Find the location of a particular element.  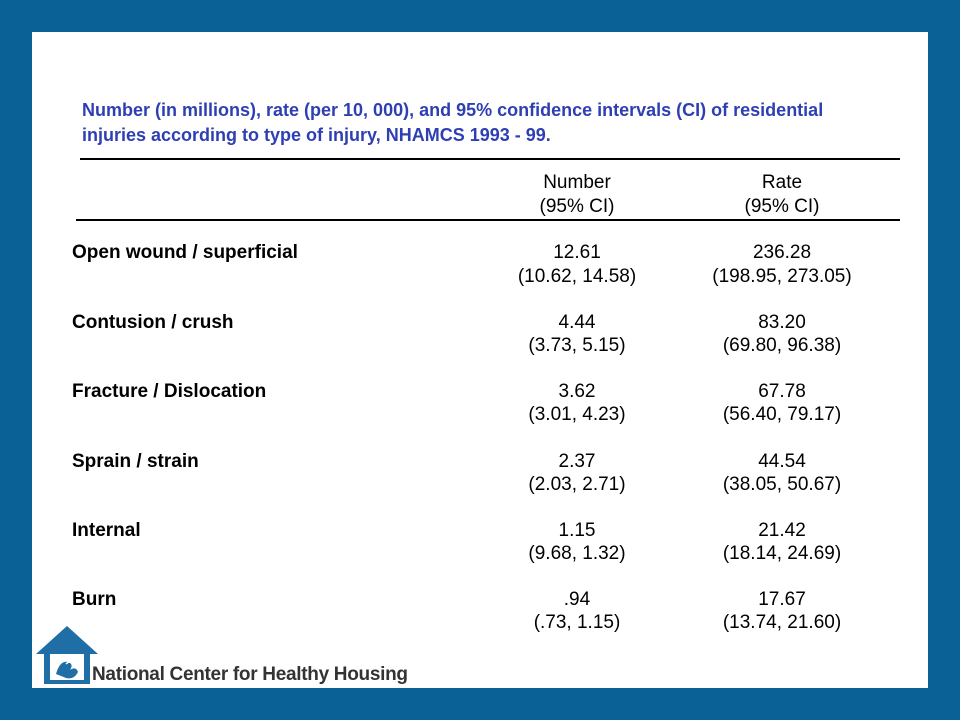

org-name: National Center for Healthy Housing is located at coordinates (250, 674).